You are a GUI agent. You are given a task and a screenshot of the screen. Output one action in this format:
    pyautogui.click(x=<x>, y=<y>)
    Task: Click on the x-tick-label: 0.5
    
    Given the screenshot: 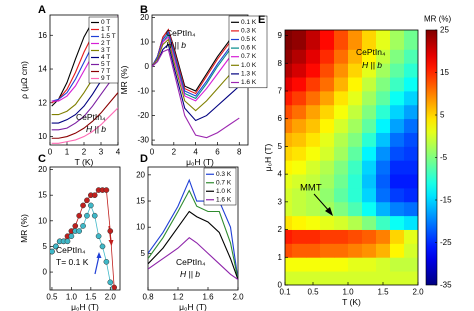 What is the action you would take?
    pyautogui.click(x=52, y=297)
    